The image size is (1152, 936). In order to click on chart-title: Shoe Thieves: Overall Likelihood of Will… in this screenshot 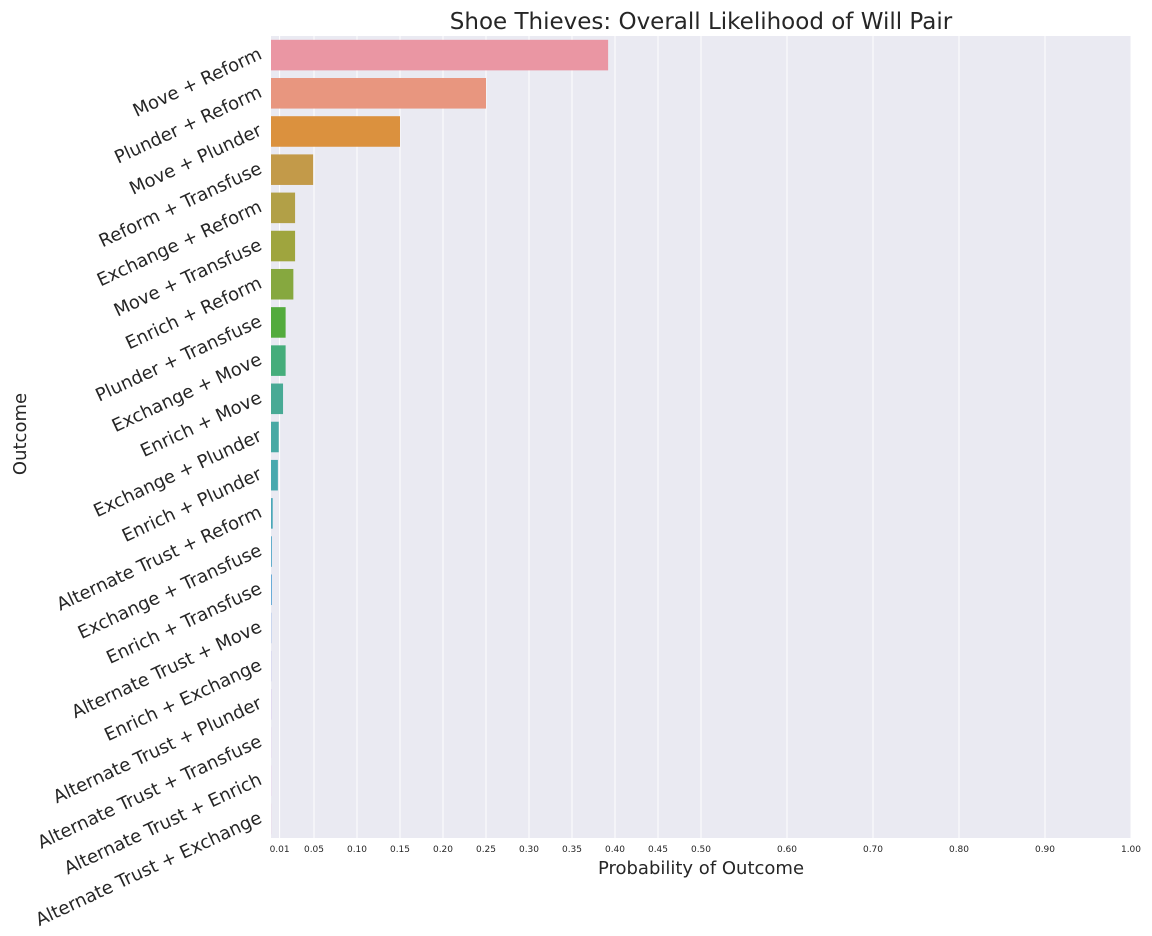, I will do `click(701, 22)`.